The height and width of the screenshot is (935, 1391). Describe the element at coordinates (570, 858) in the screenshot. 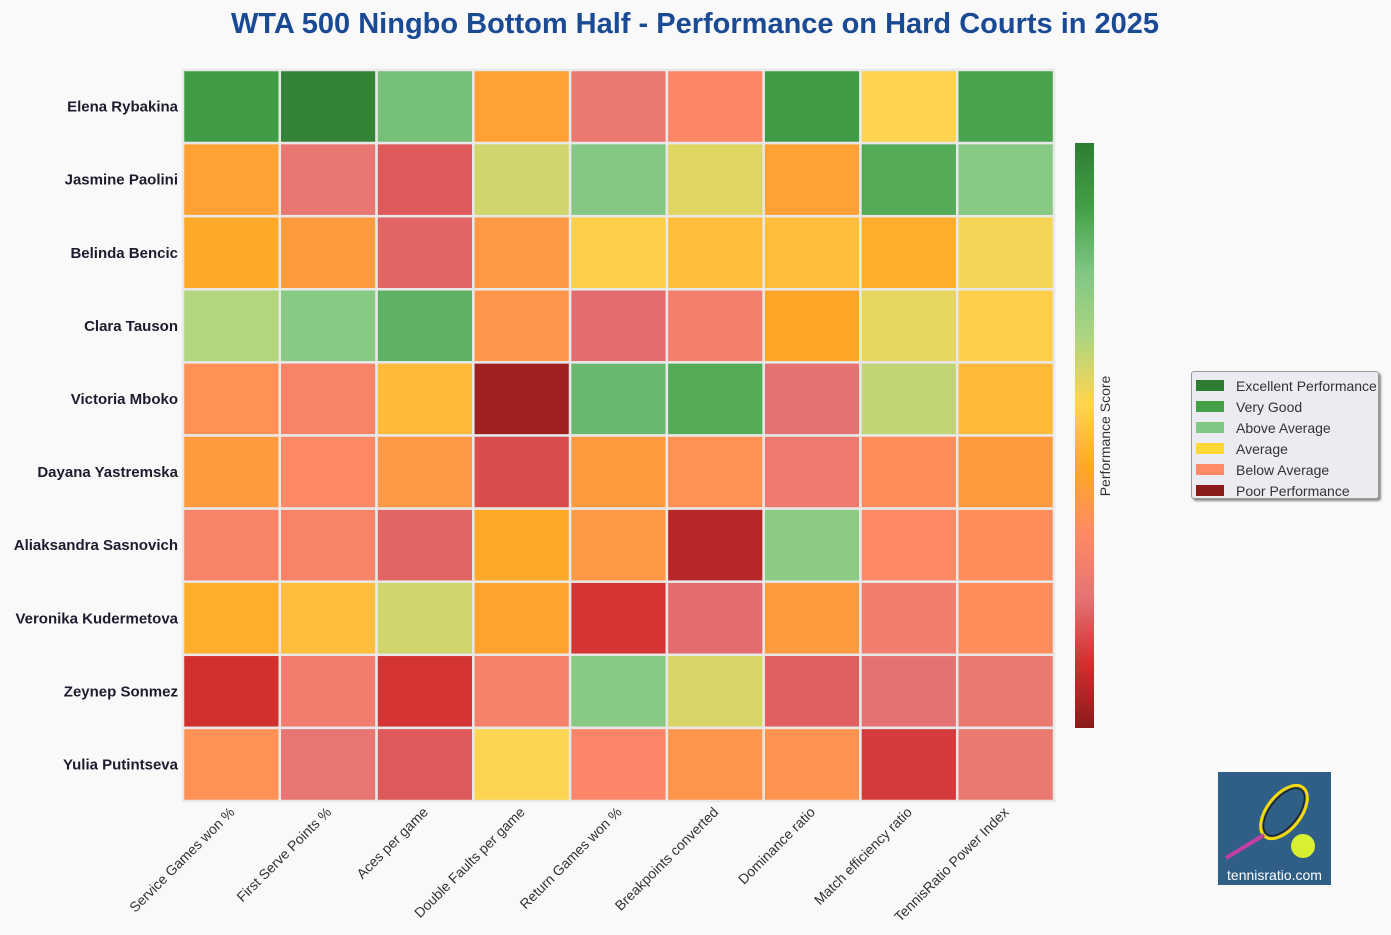

I see `column-label: Return Games won %` at that location.